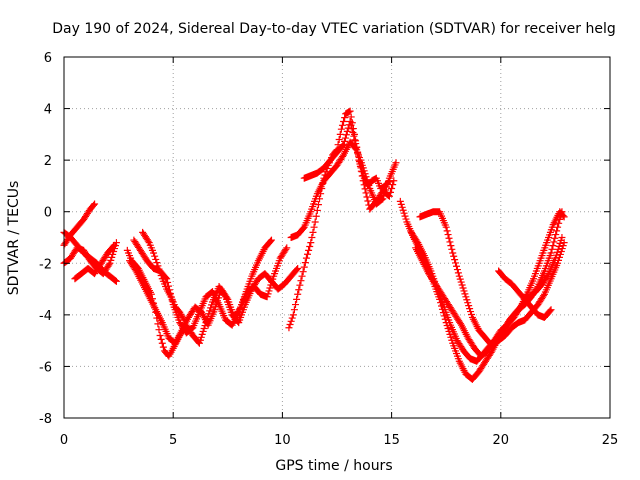  What do you see at coordinates (333, 466) in the screenshot?
I see `x-axis-label: GPS time / hours` at bounding box center [333, 466].